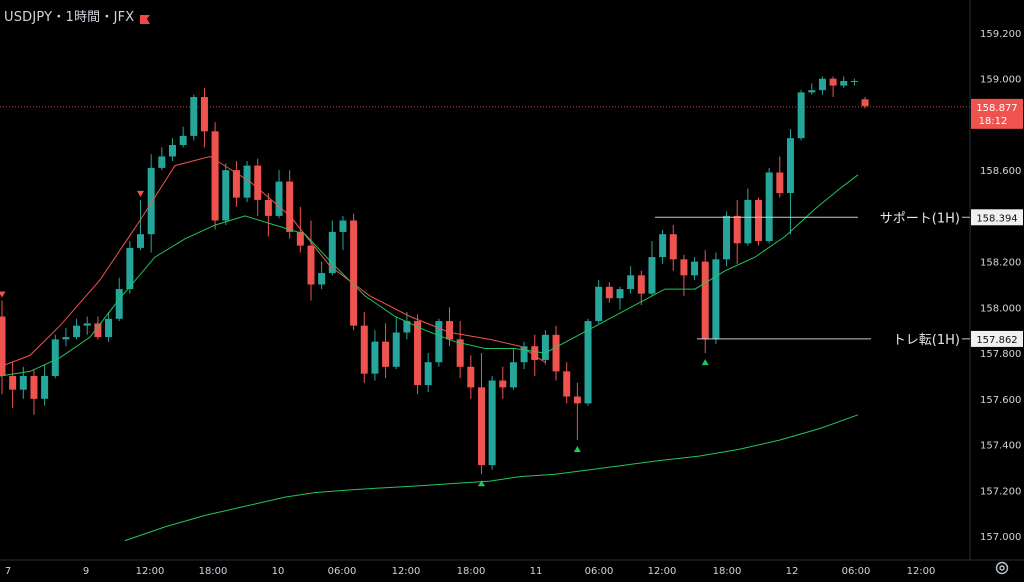 The image size is (1024, 582). I want to click on current-price-badge, so click(997, 113).